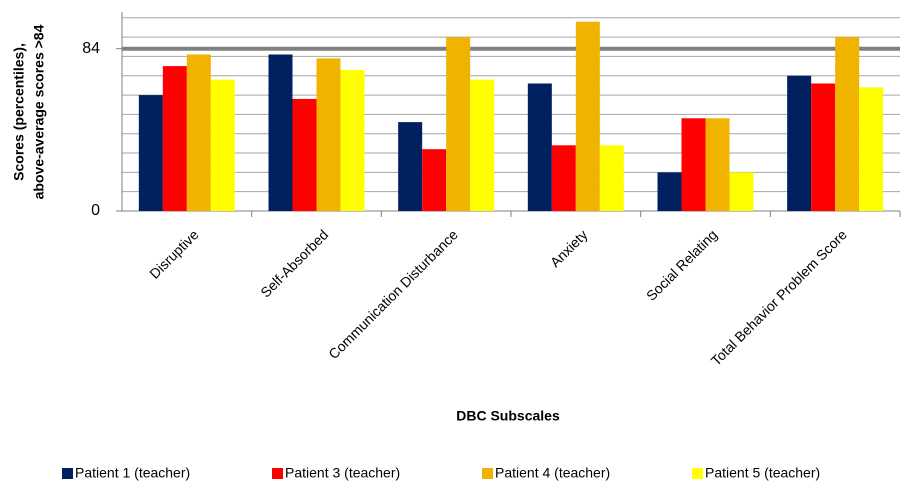  I want to click on legend-label: Patient 3 (teacher), so click(342, 473).